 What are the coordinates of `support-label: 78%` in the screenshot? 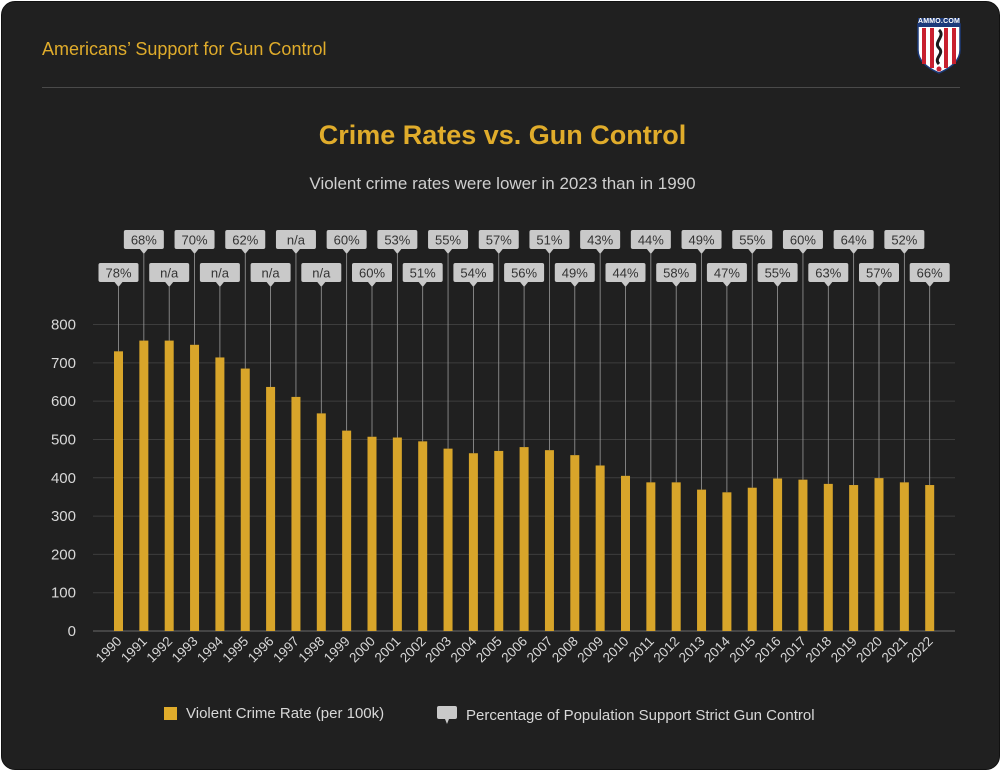 It's located at (118, 273).